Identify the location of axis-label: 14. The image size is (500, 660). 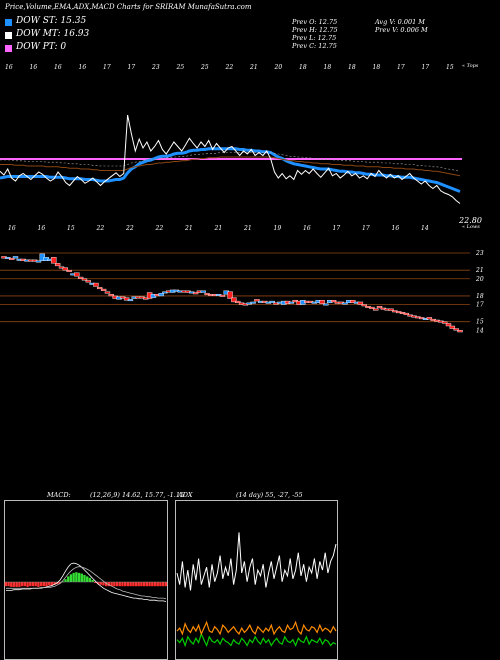
(480, 330).